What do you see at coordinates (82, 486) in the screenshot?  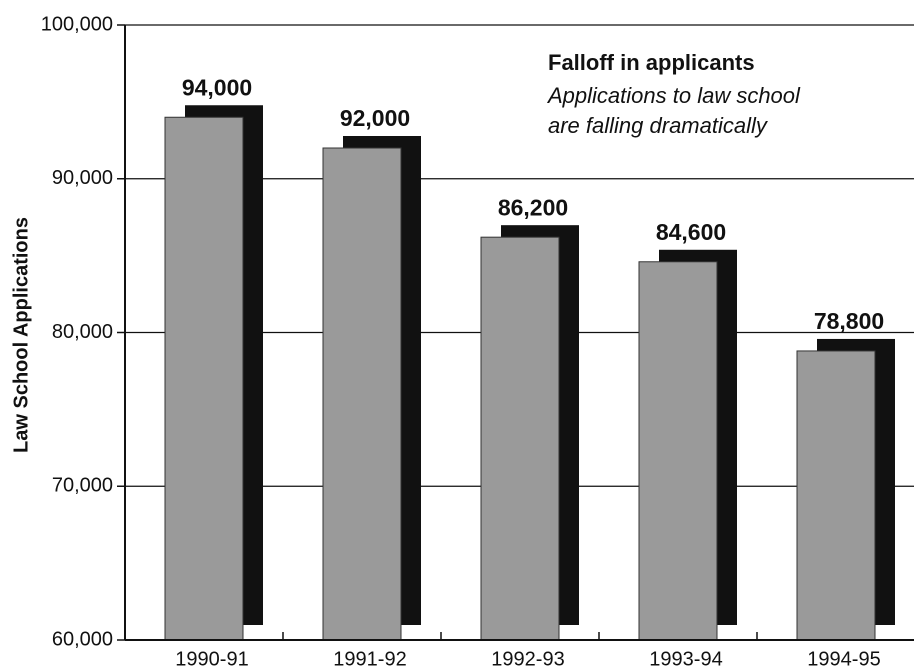 I see `y-tick-label: 70,000` at bounding box center [82, 486].